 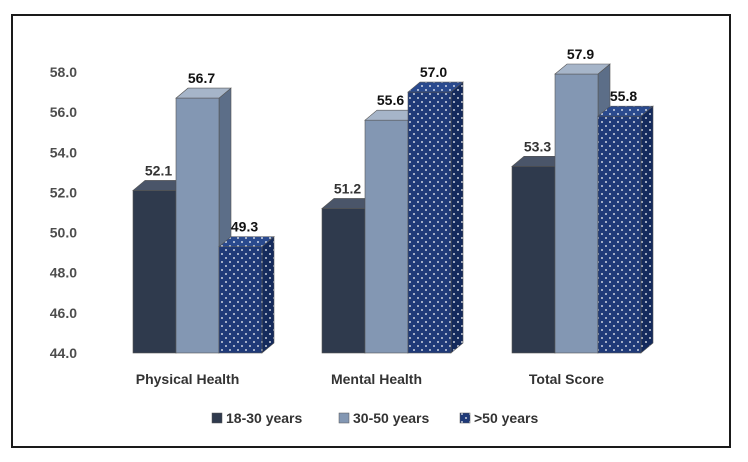 I want to click on y-tick-label: 54.0, so click(x=63, y=152).